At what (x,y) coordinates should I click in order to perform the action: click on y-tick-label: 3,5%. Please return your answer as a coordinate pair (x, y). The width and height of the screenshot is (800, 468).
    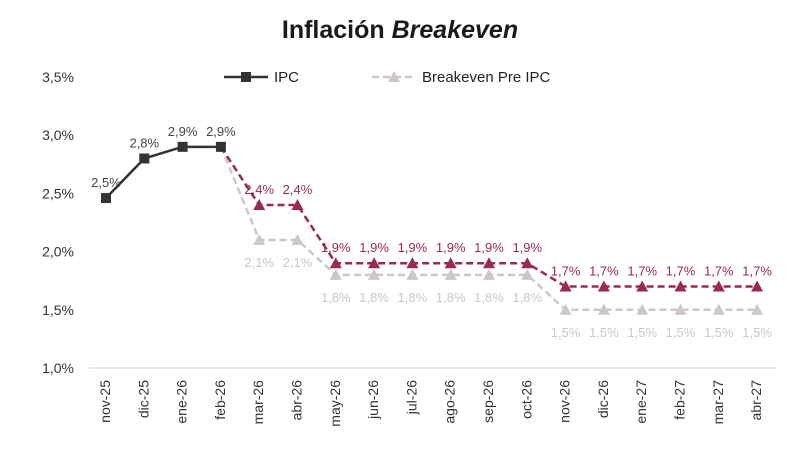
    Looking at the image, I should click on (58, 77).